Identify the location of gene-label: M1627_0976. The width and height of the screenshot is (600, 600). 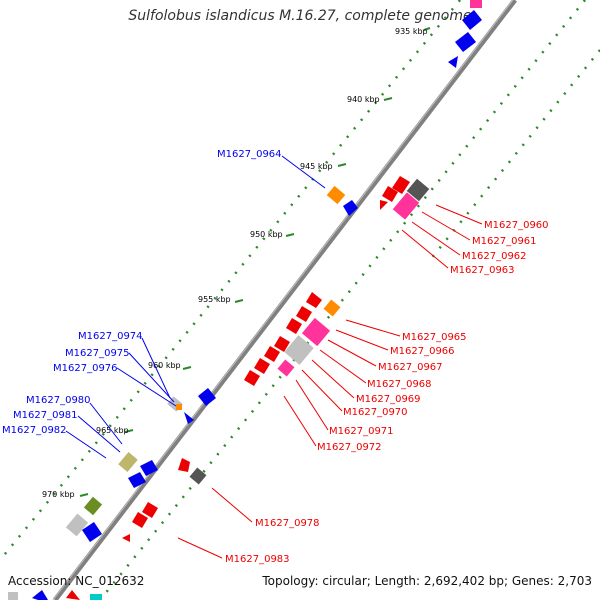
(85, 368).